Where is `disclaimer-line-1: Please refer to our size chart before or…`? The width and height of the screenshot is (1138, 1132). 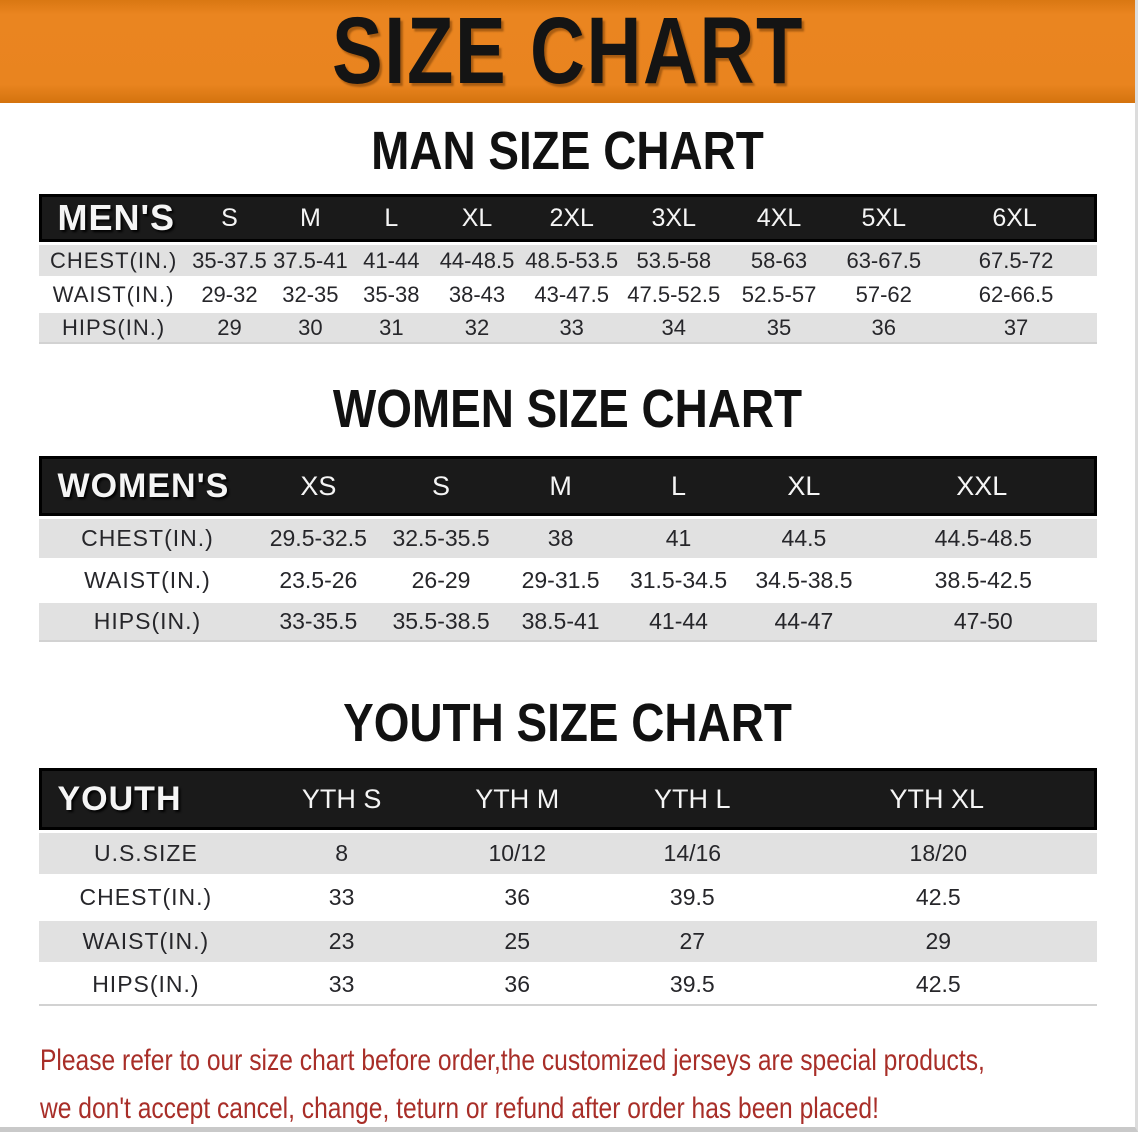 disclaimer-line-1: Please refer to our size chart before or… is located at coordinates (512, 1060).